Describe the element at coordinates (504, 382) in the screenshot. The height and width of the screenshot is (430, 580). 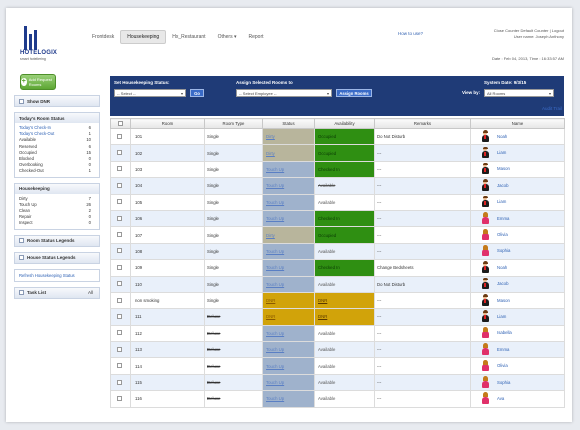
I see `guest-name: Sophia` at that location.